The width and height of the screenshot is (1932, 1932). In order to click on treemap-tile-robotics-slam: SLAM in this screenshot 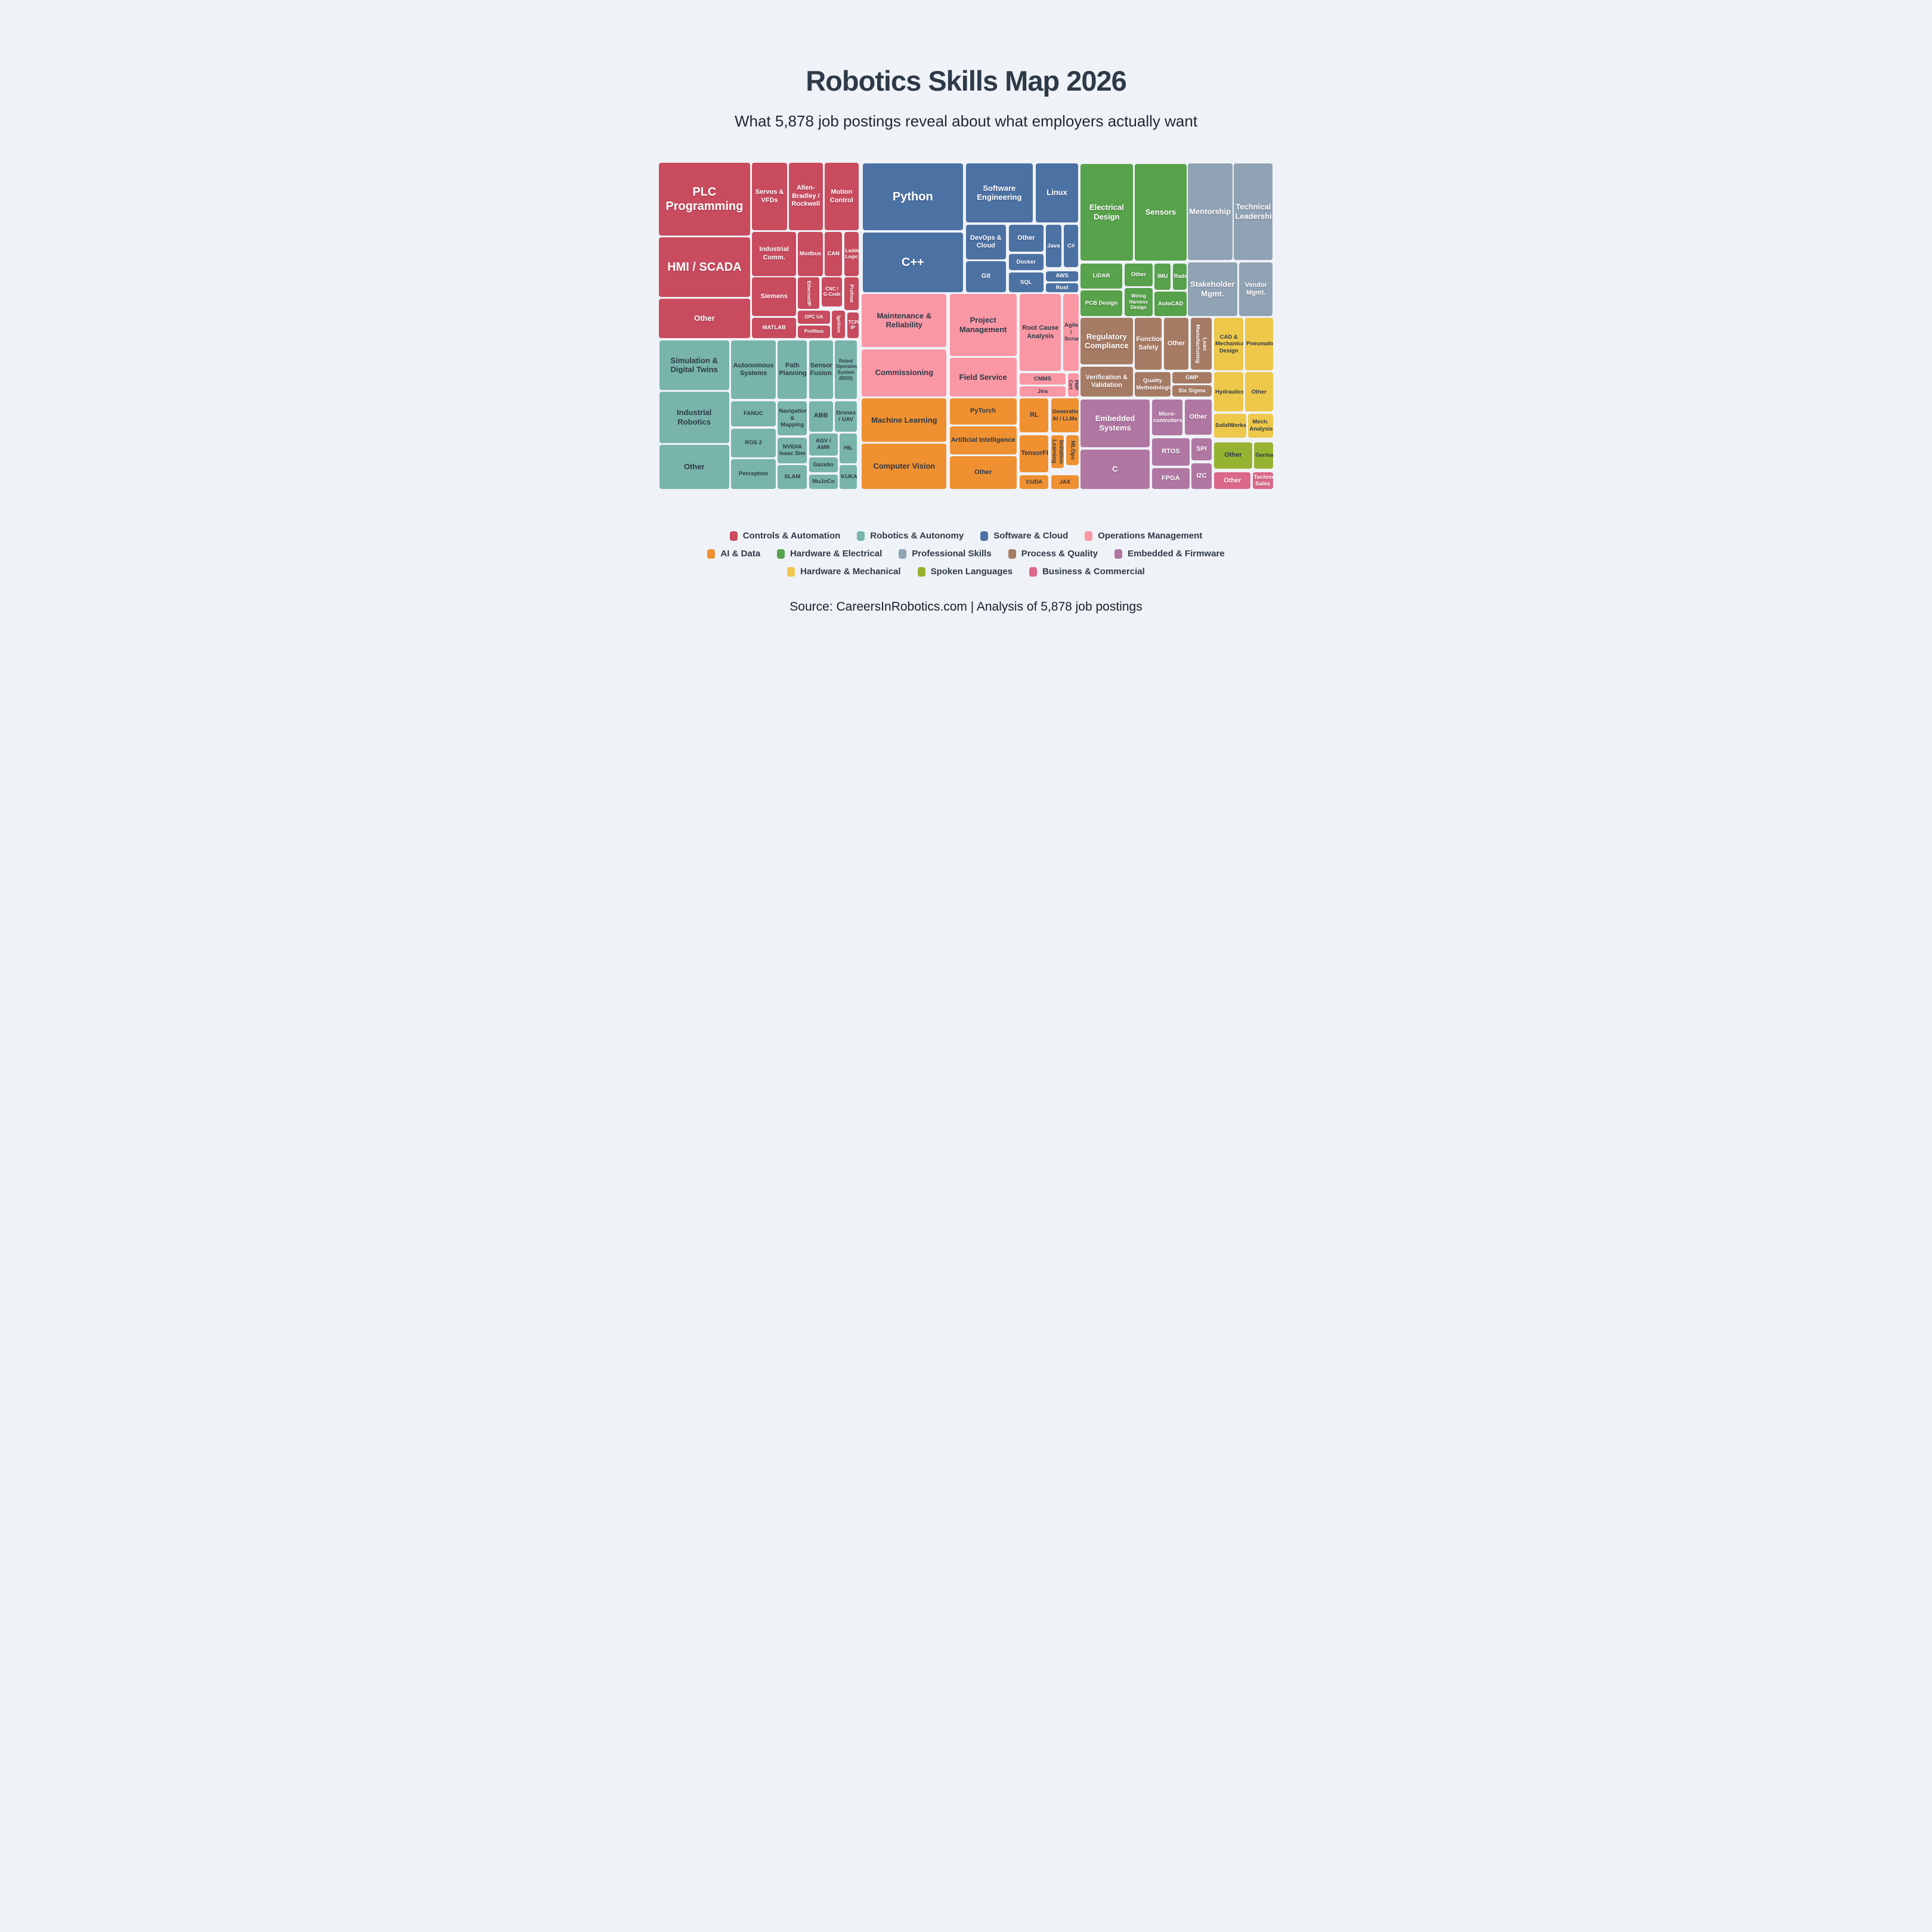, I will do `click(792, 477)`.